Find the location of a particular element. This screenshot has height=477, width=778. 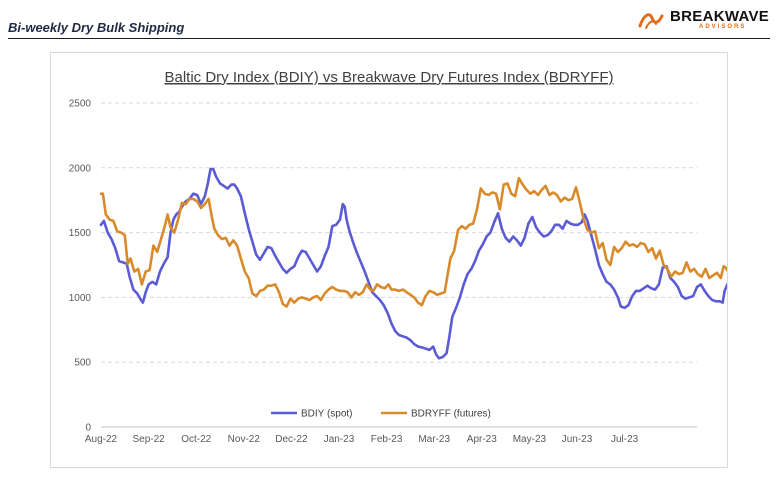

y-tick-label: 2500 is located at coordinates (80, 104).